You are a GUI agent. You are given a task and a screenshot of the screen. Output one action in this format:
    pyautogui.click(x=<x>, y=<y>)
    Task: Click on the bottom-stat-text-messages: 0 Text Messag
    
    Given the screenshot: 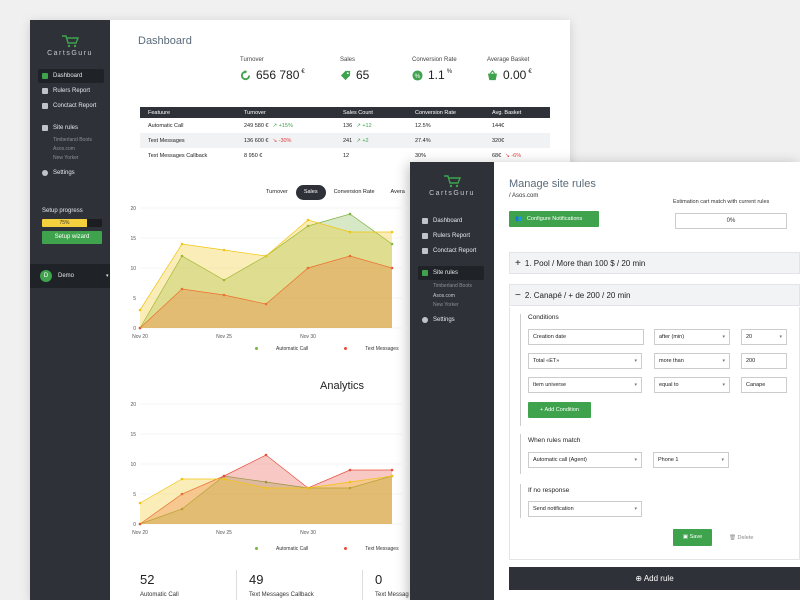 What is the action you would take?
    pyautogui.click(x=392, y=585)
    